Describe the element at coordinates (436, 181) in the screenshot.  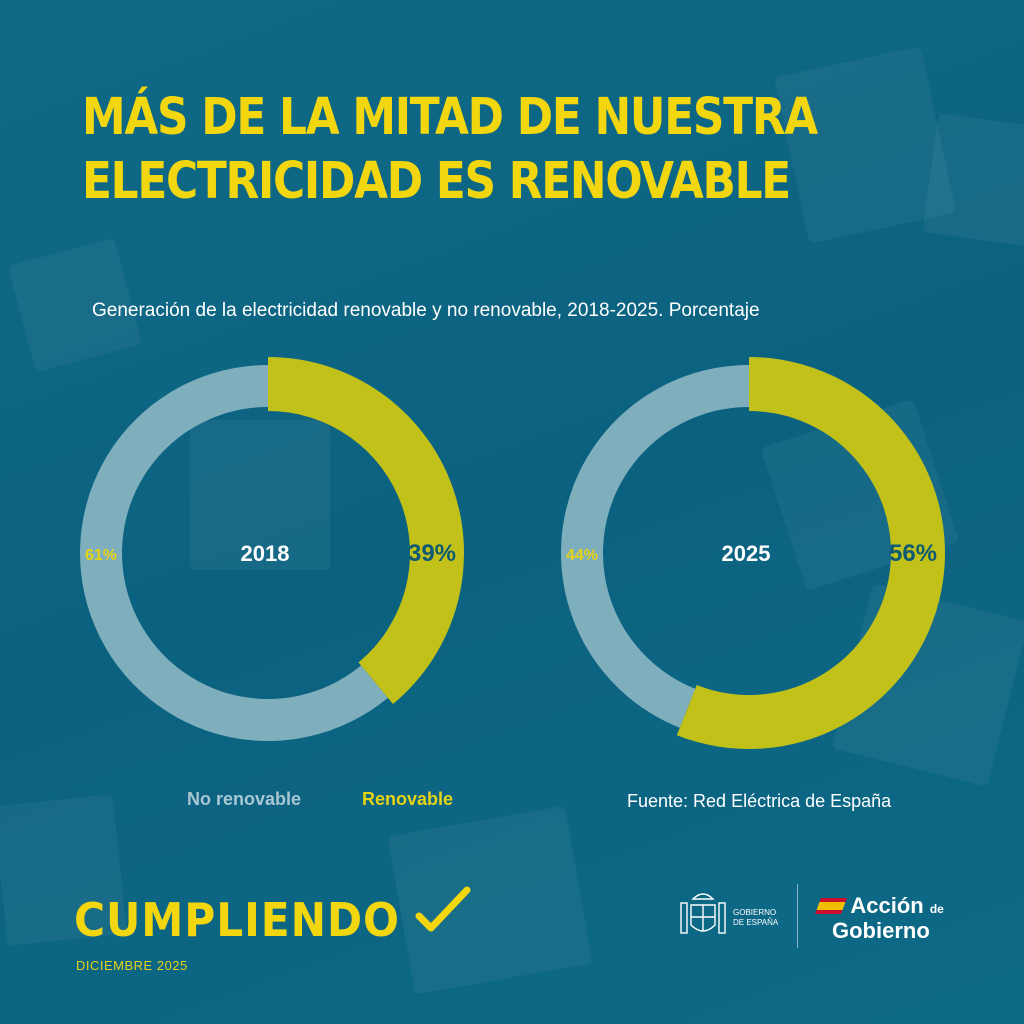
I see `title-line-2: ELECTRICIDAD ES RENOVABLE` at that location.